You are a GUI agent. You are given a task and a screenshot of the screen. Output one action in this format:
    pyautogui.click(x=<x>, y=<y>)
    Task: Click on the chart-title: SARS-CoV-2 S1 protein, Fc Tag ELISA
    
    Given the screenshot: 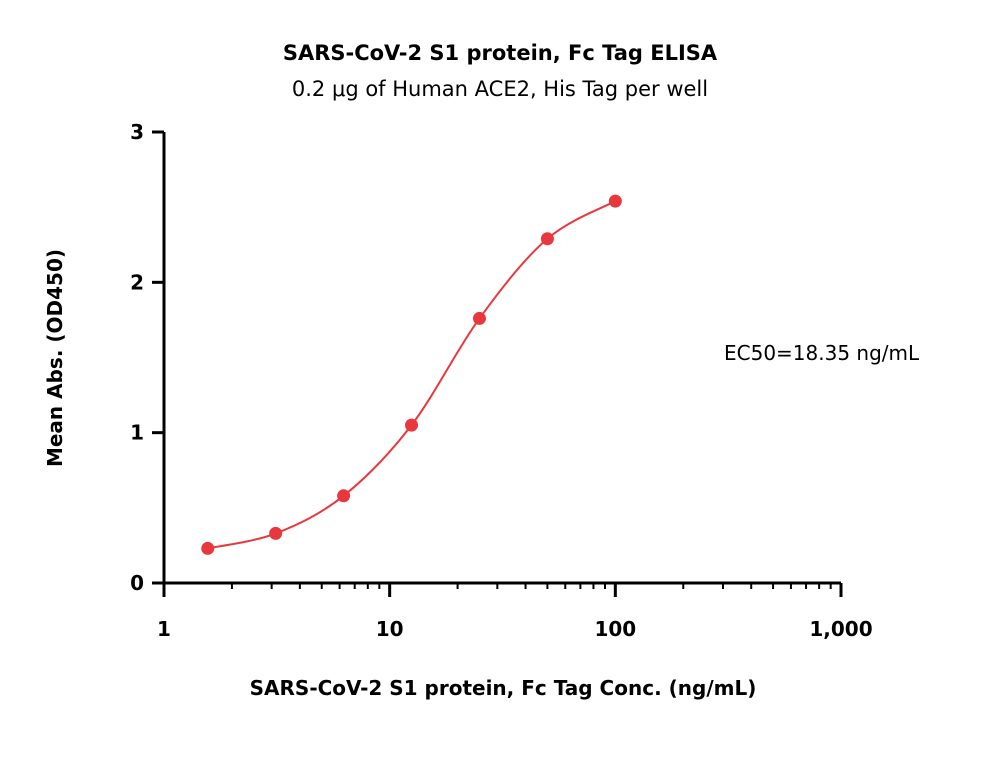 What is the action you would take?
    pyautogui.click(x=500, y=53)
    